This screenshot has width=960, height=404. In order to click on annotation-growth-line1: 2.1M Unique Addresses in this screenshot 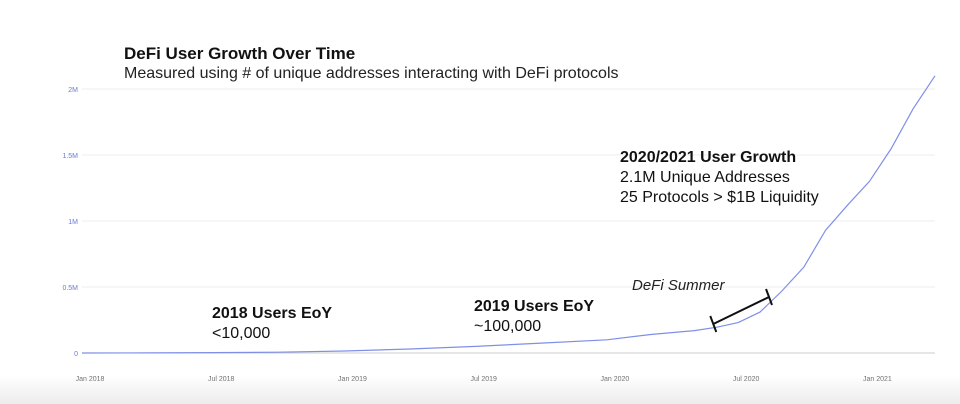, I will do `click(705, 177)`.